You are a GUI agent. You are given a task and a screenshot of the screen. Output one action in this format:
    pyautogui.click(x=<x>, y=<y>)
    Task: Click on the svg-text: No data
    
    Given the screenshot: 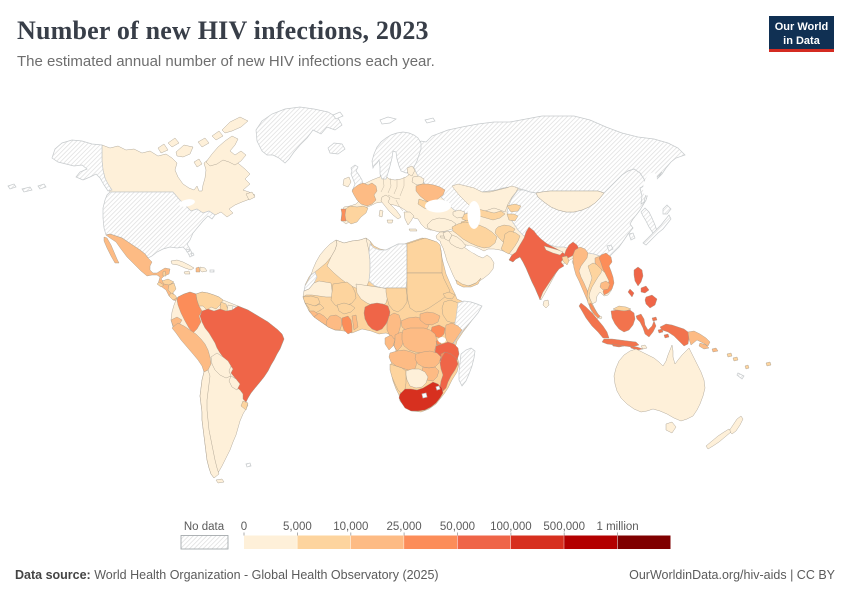 What is the action you would take?
    pyautogui.click(x=204, y=527)
    